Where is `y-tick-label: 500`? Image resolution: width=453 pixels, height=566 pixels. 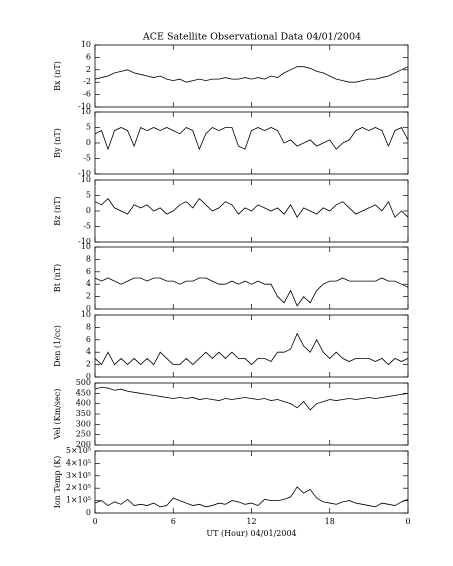
y-tick-label: 500 is located at coordinates (83, 382).